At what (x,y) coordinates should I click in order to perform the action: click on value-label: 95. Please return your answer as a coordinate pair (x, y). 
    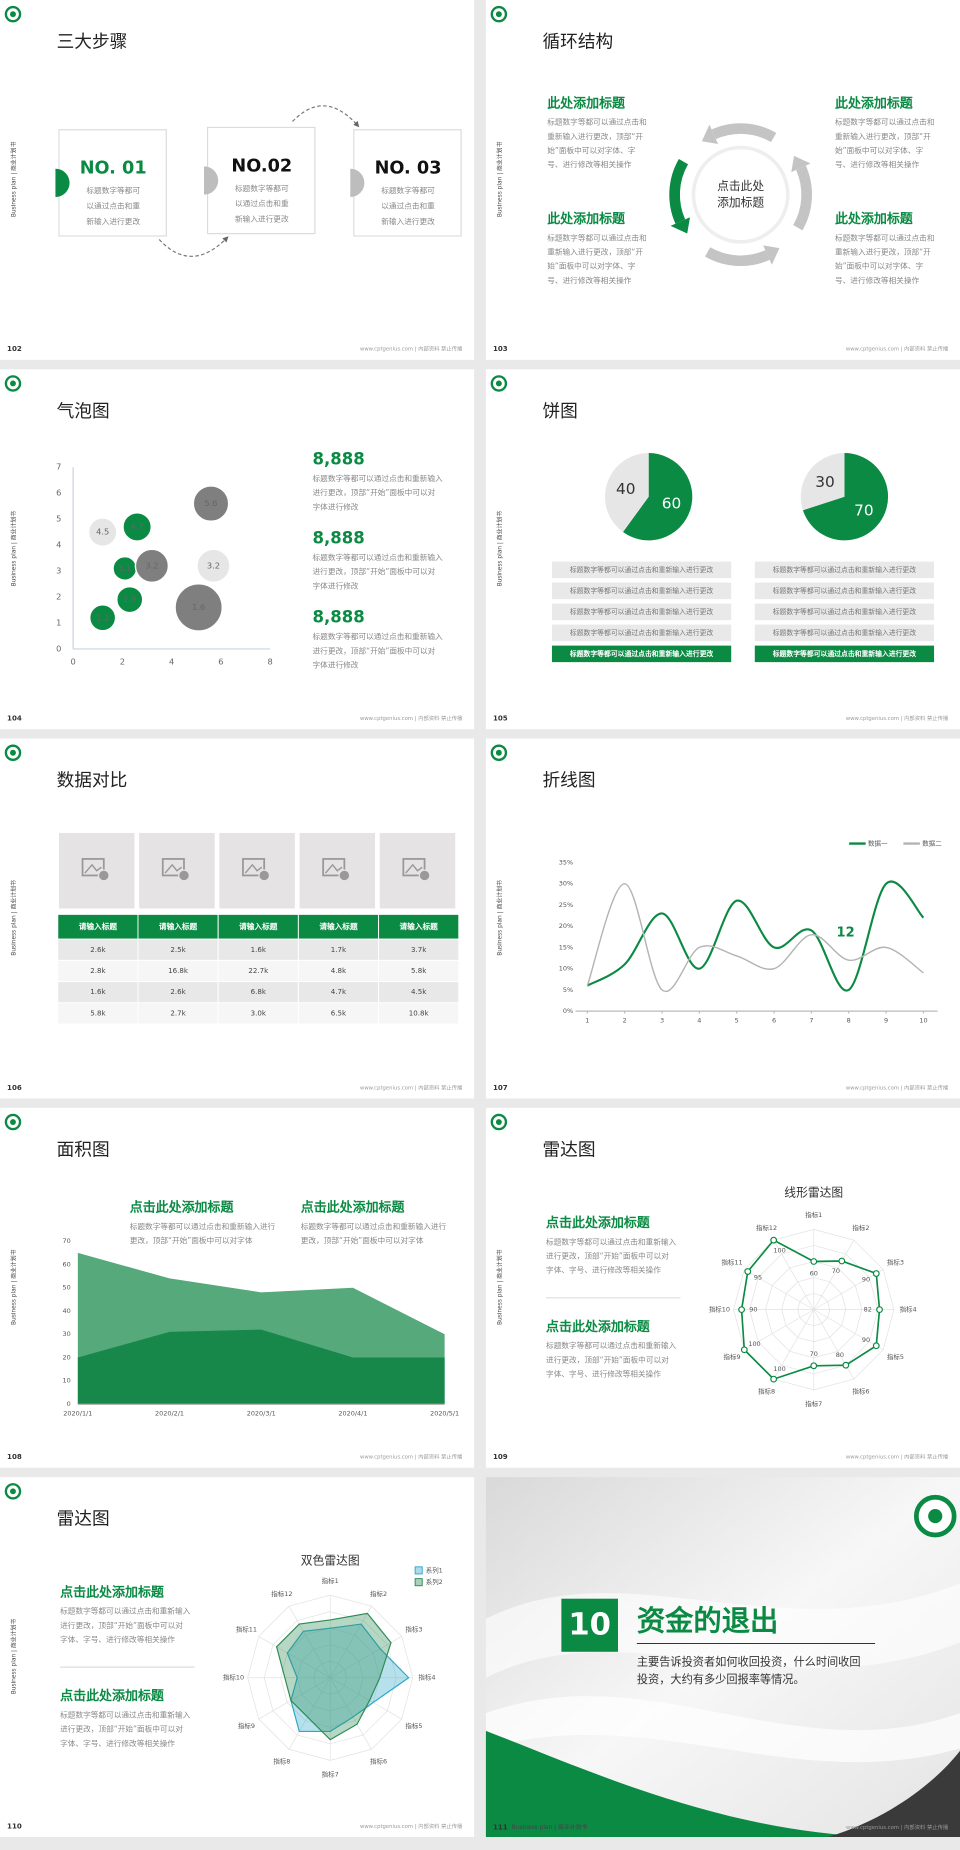
    Looking at the image, I should click on (758, 1277).